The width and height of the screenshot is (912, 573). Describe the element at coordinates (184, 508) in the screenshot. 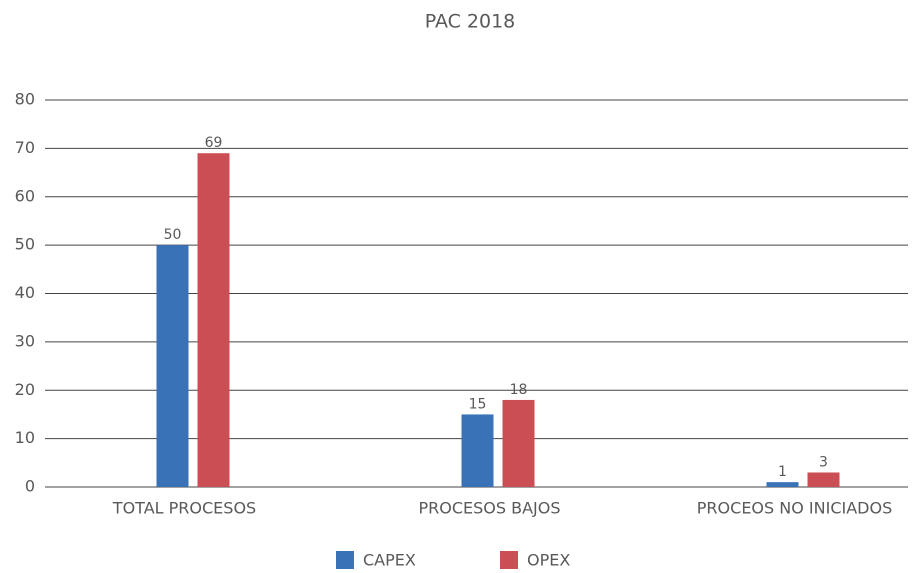

I see `x-tick-label: TOTAL PROCESOS` at that location.